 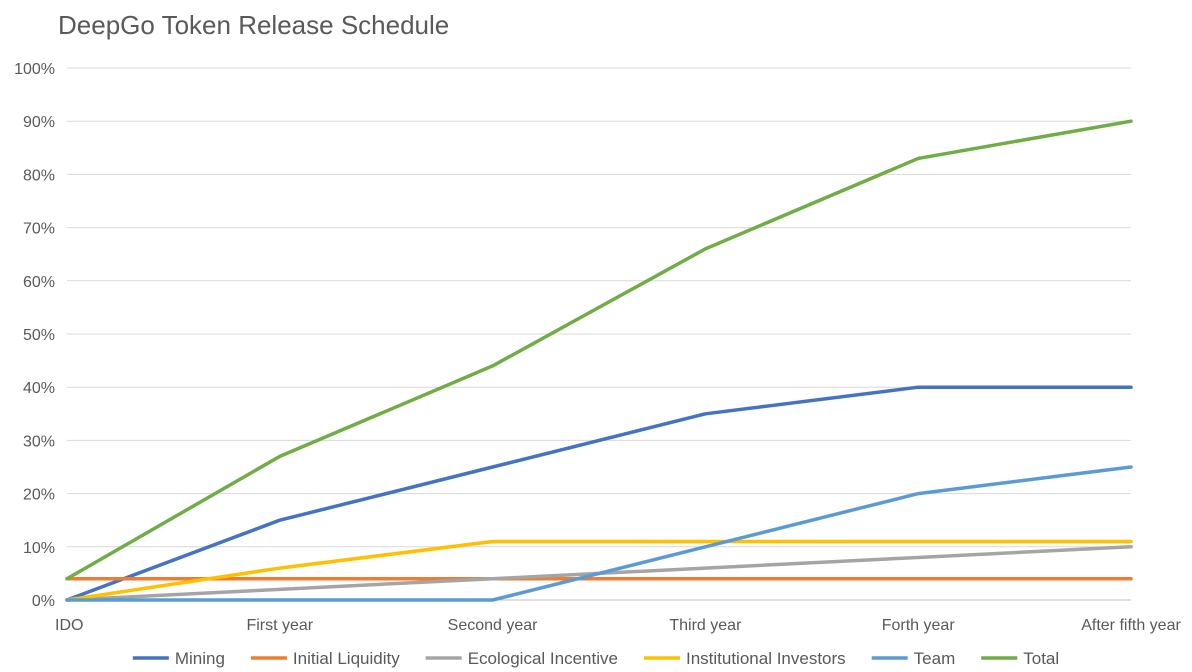 What do you see at coordinates (543, 658) in the screenshot?
I see `legend-label: Ecological Incentive` at bounding box center [543, 658].